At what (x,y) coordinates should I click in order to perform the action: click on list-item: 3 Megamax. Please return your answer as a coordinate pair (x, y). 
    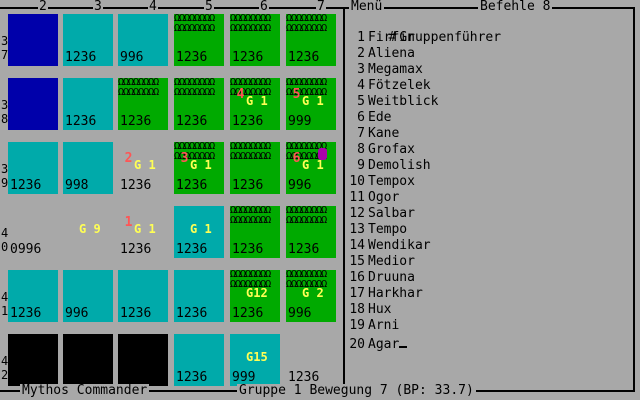
    Looking at the image, I should click on (488, 70).